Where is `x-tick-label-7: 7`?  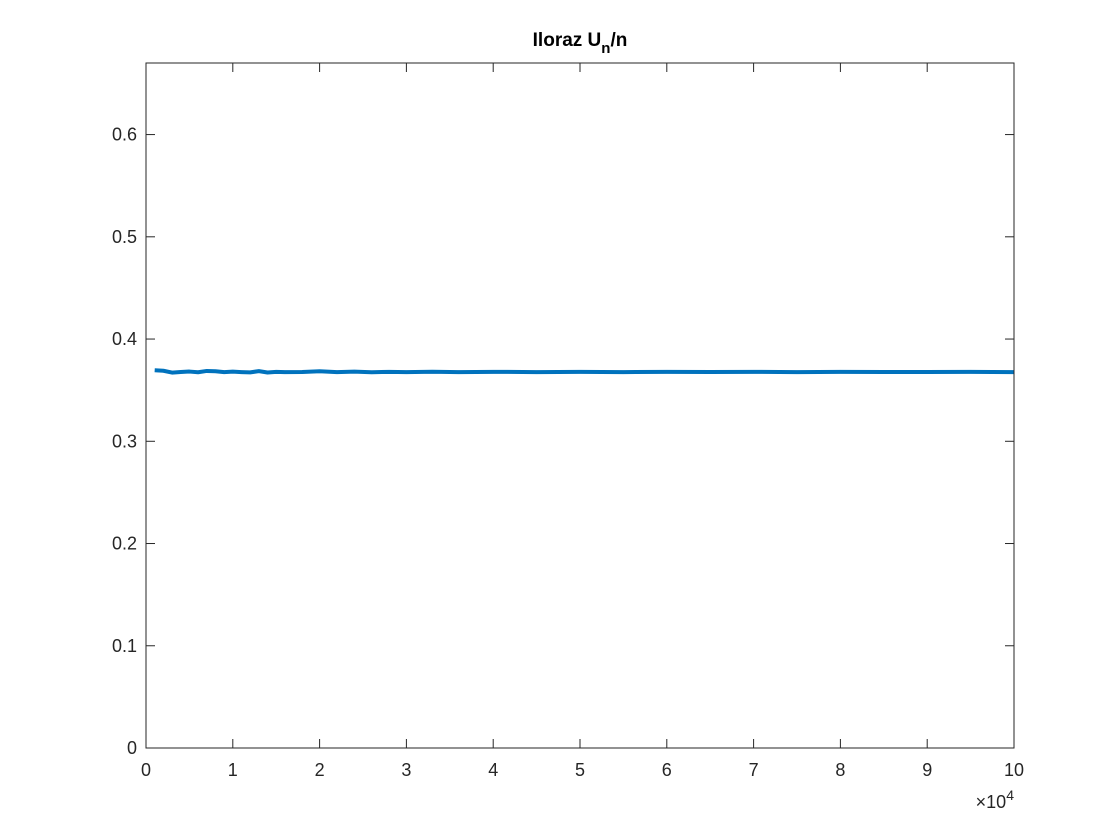
x-tick-label-7: 7 is located at coordinates (754, 770).